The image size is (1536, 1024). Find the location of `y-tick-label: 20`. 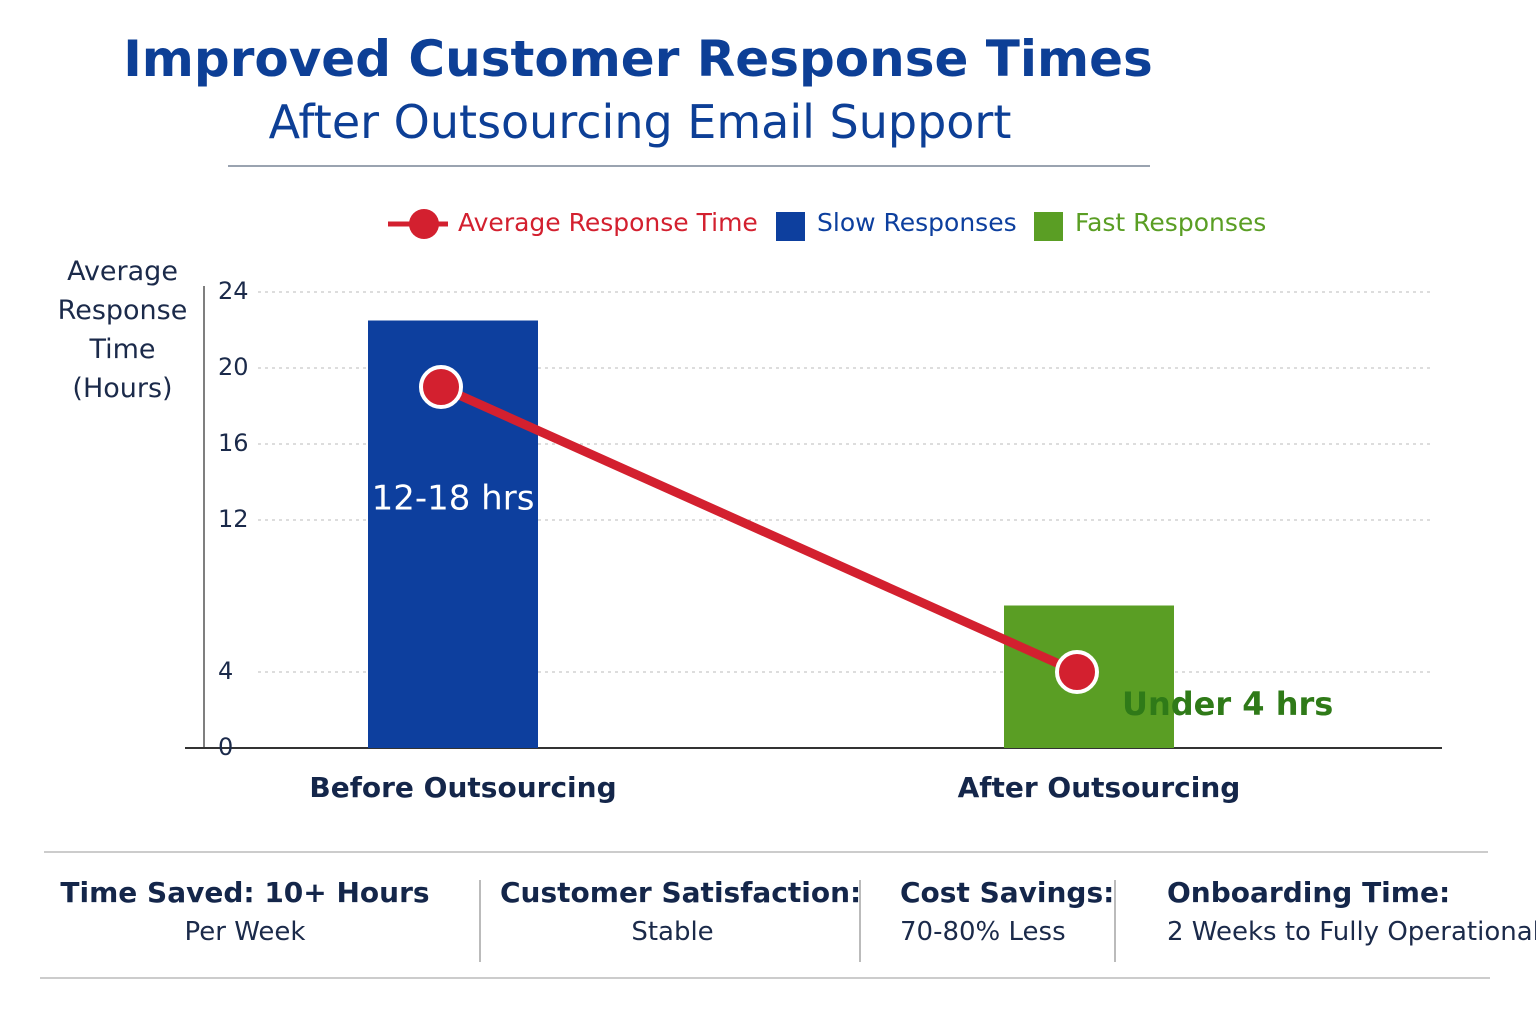

y-tick-label: 20 is located at coordinates (233, 367).